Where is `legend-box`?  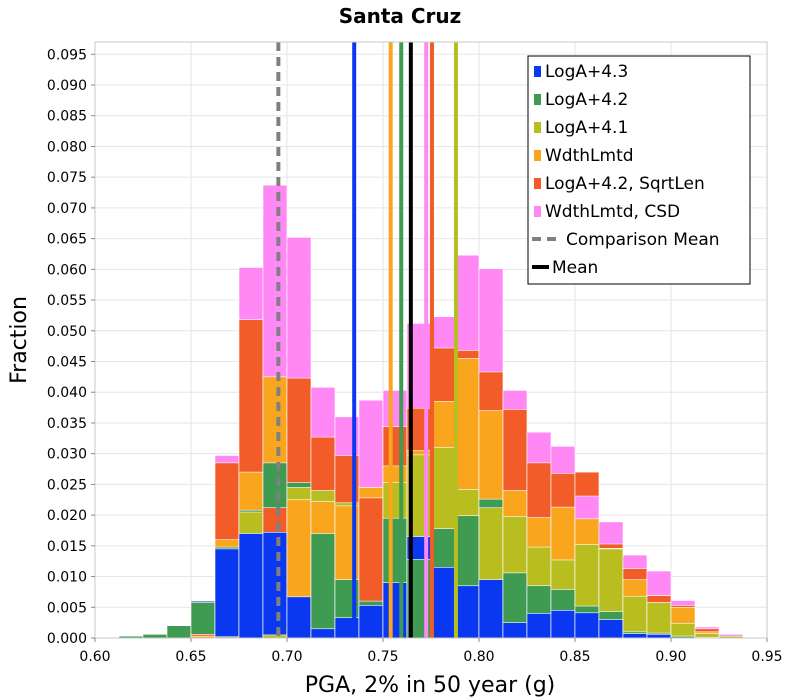
legend-box is located at coordinates (639, 170).